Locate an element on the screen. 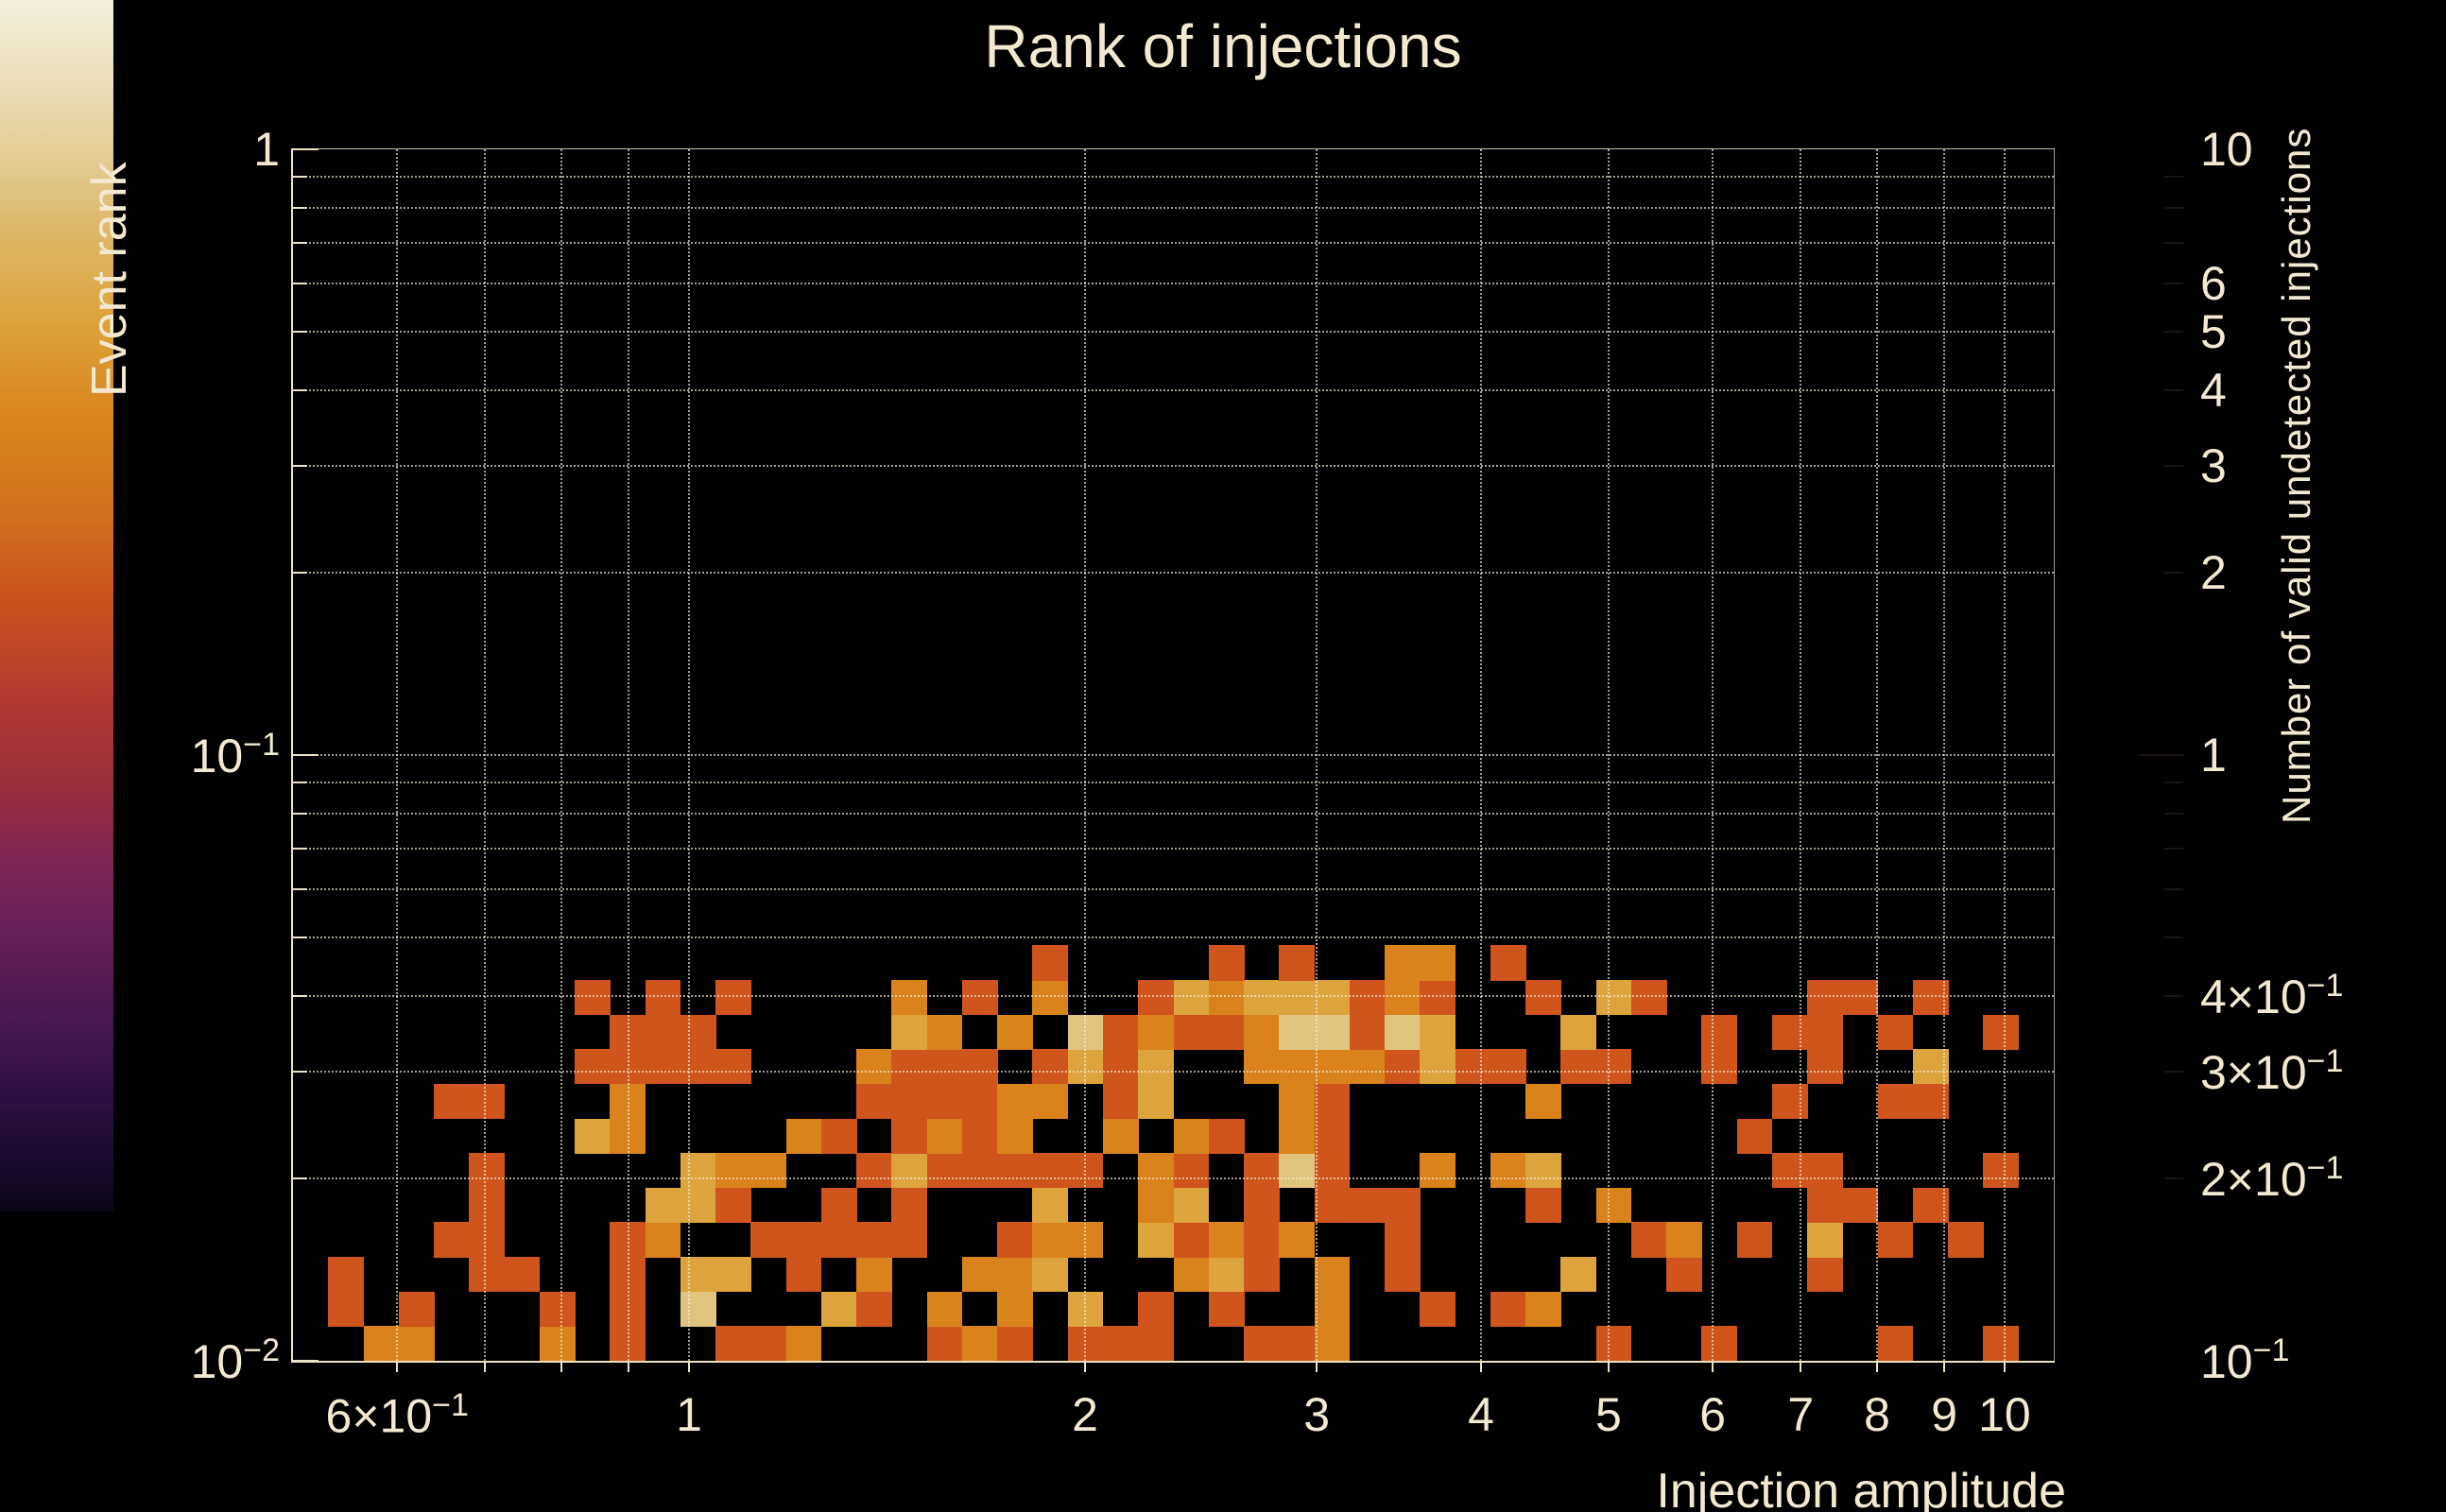  colorbar-tick-label: 1 is located at coordinates (2213, 755).